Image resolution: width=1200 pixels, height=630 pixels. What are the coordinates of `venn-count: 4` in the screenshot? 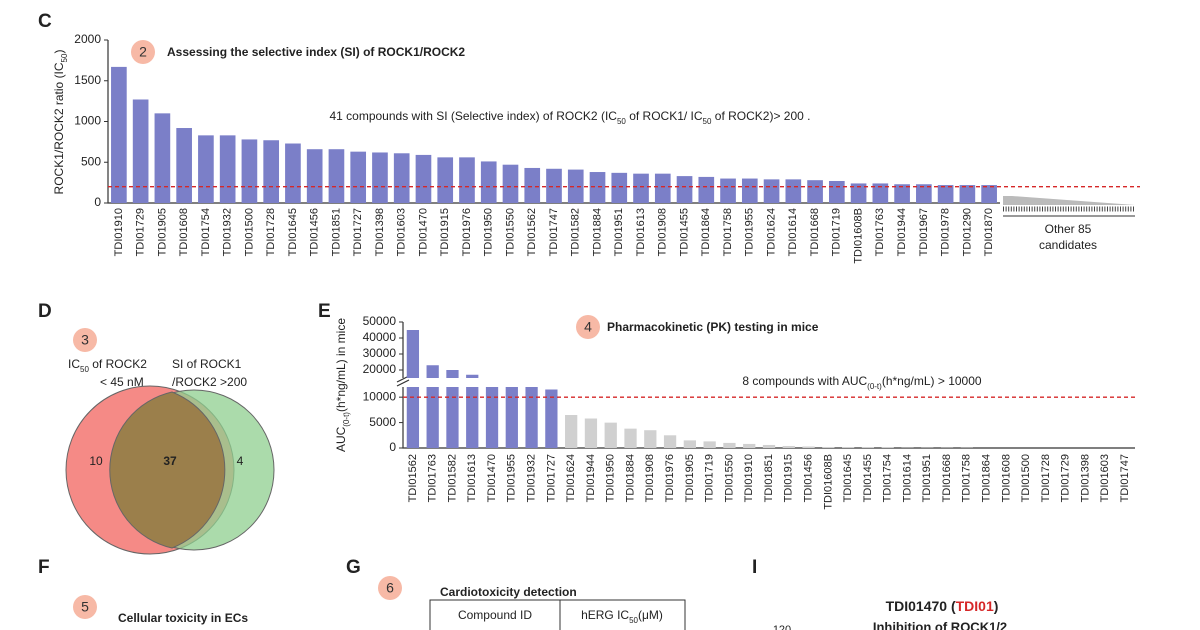 It's located at (240, 461).